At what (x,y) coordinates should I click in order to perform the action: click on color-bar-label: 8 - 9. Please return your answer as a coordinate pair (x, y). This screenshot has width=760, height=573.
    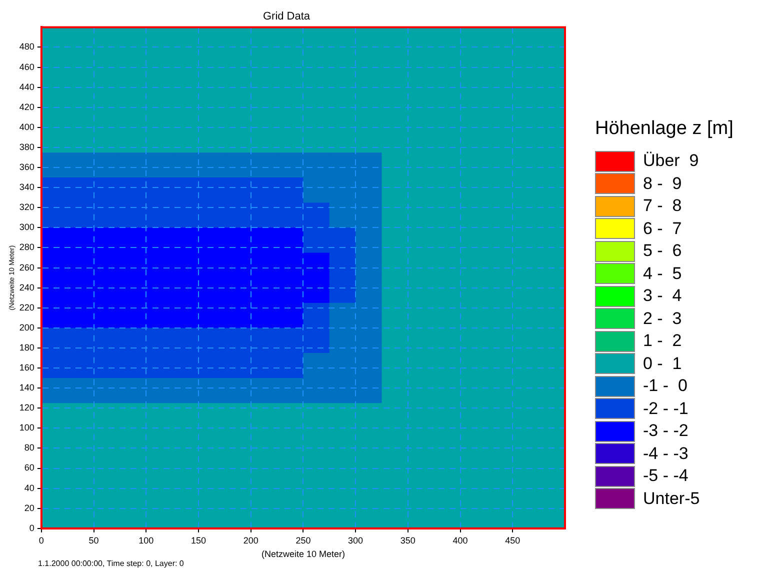
    Looking at the image, I should click on (662, 184).